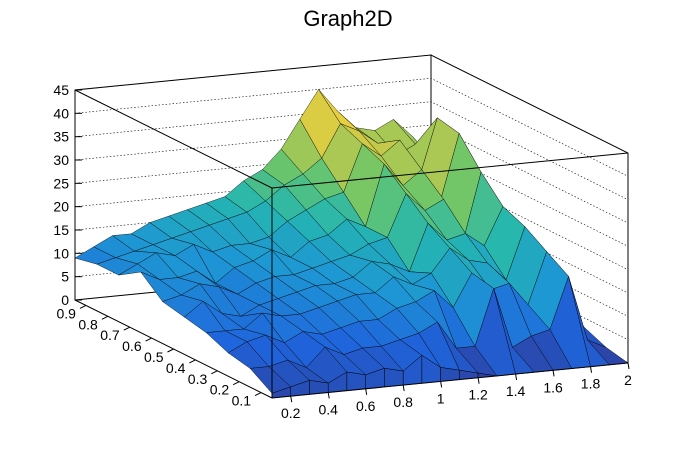  I want to click on z-tick-label: 0, so click(65, 300).